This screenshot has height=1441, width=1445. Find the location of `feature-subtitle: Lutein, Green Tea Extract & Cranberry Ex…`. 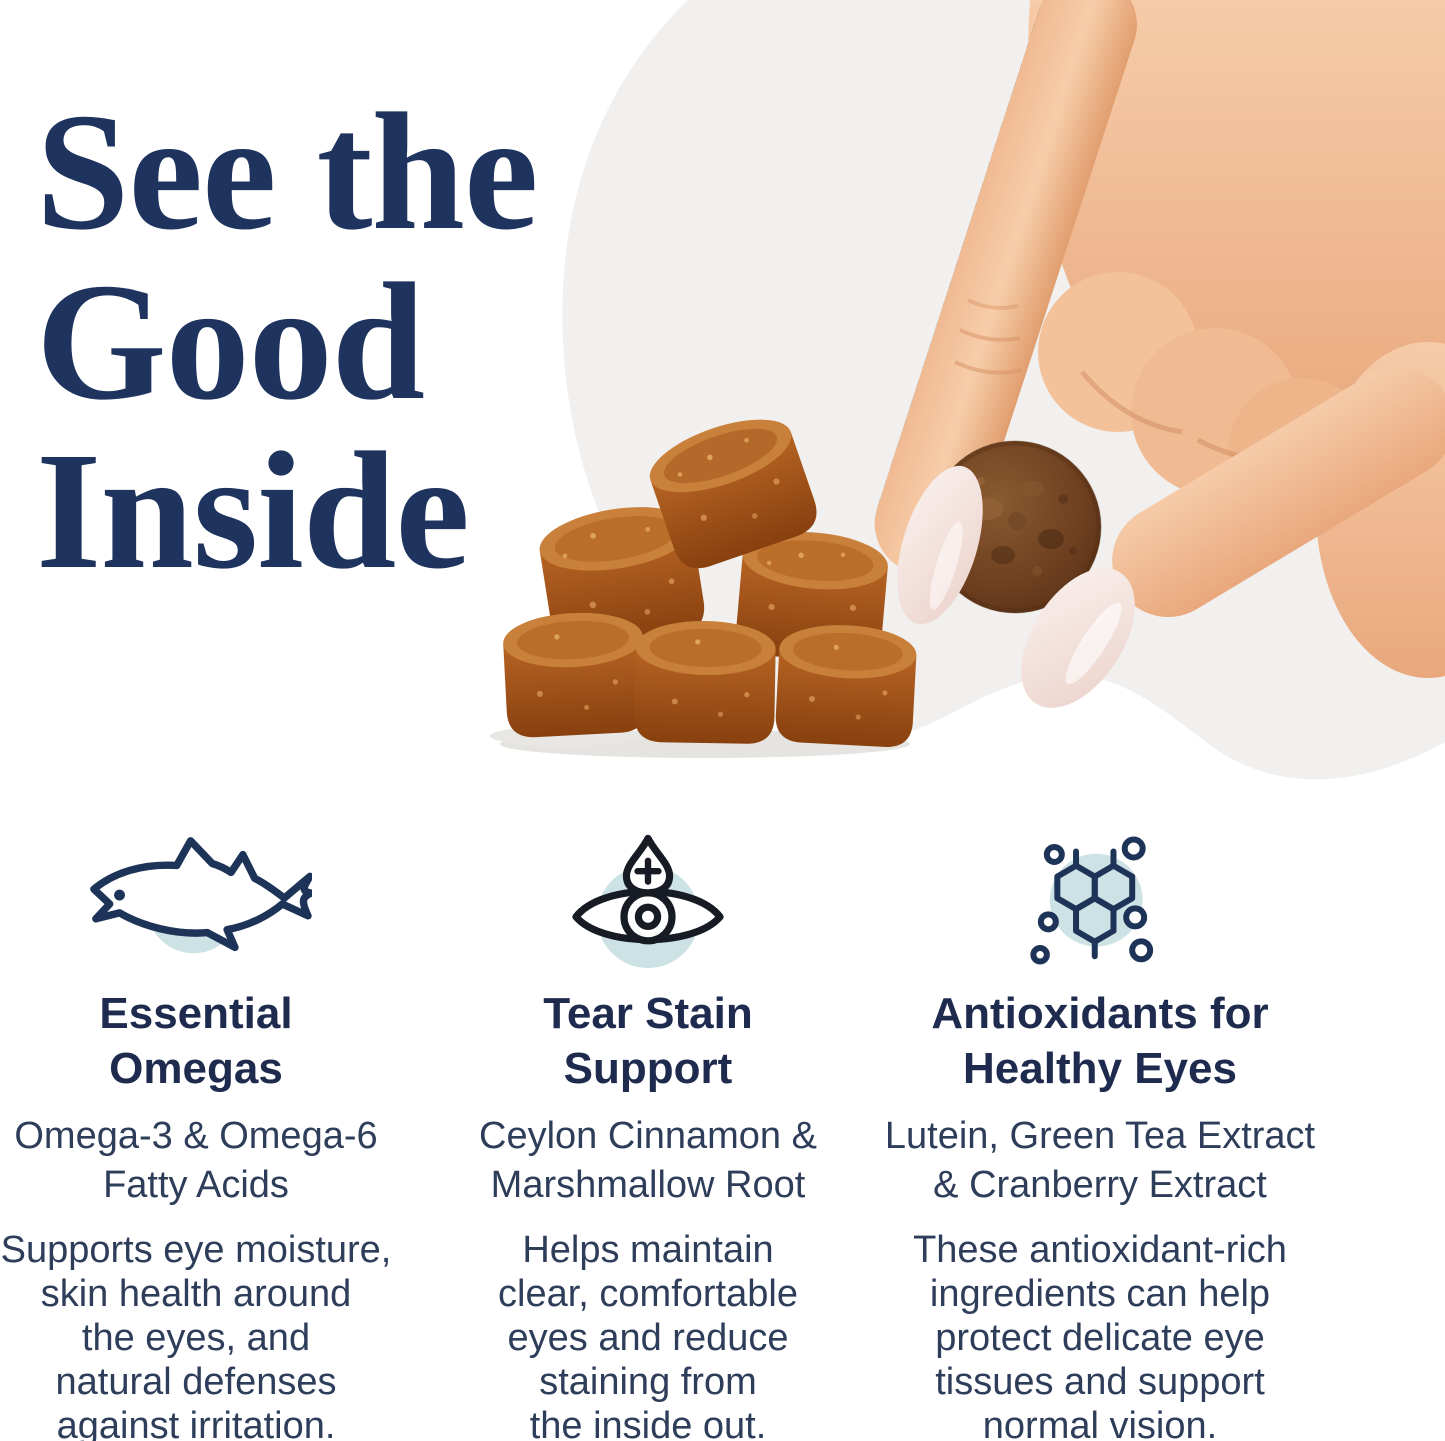

feature-subtitle: Lutein, Green Tea Extract & Cranberry Ex… is located at coordinates (1100, 1160).